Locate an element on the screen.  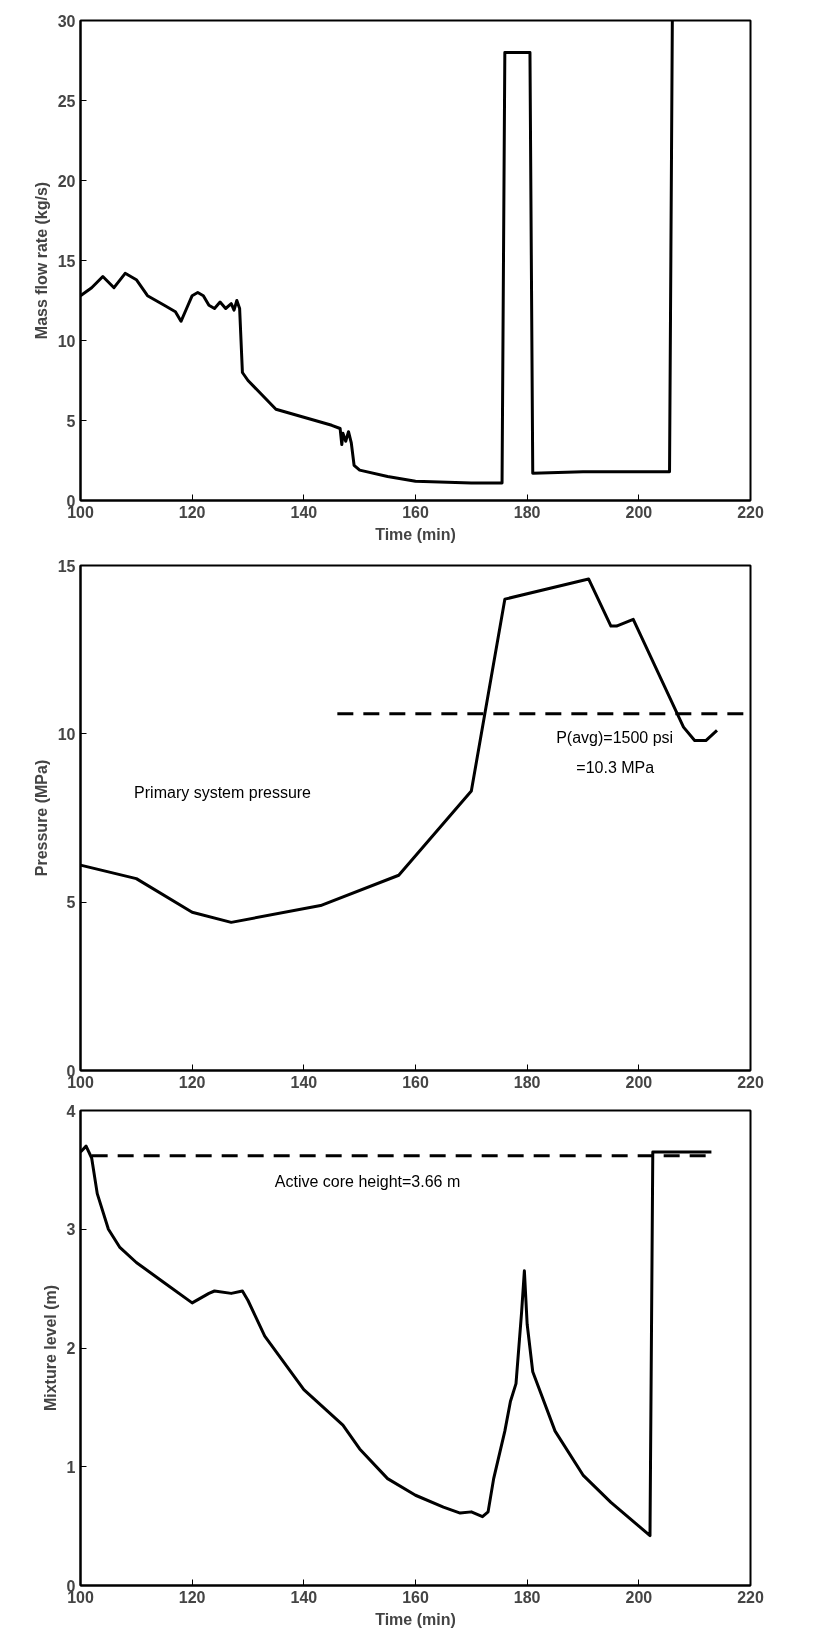
annotation: Active core height=3.66 m is located at coordinates (367, 1182).